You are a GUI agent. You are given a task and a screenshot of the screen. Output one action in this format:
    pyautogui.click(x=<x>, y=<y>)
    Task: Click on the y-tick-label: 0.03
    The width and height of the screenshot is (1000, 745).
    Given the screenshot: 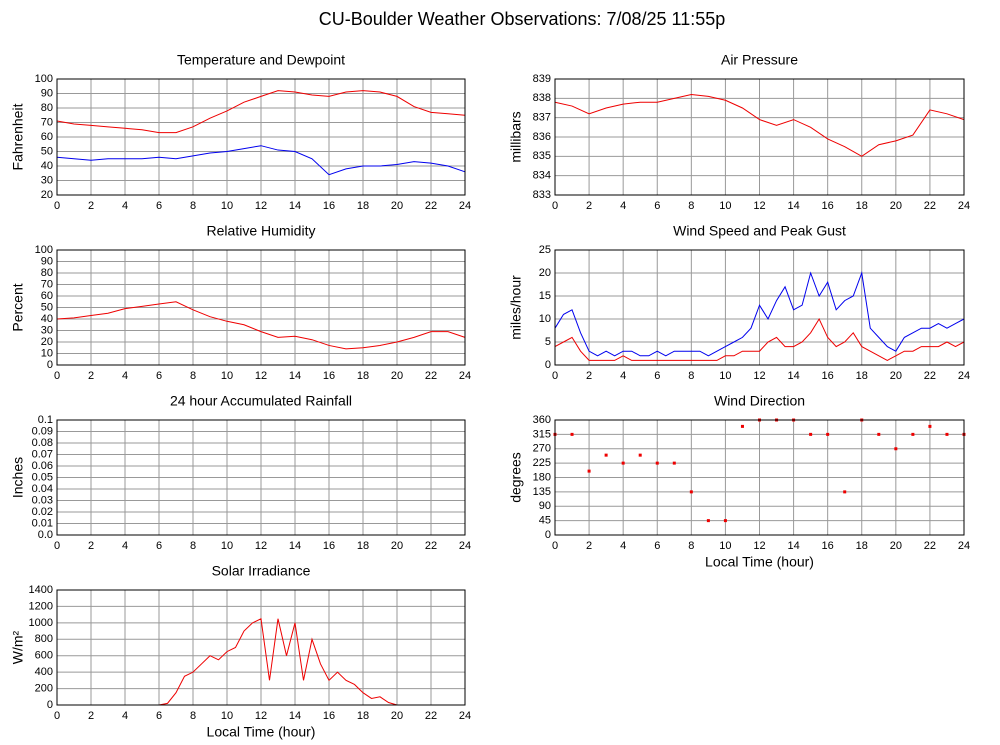 What is the action you would take?
    pyautogui.click(x=42, y=500)
    